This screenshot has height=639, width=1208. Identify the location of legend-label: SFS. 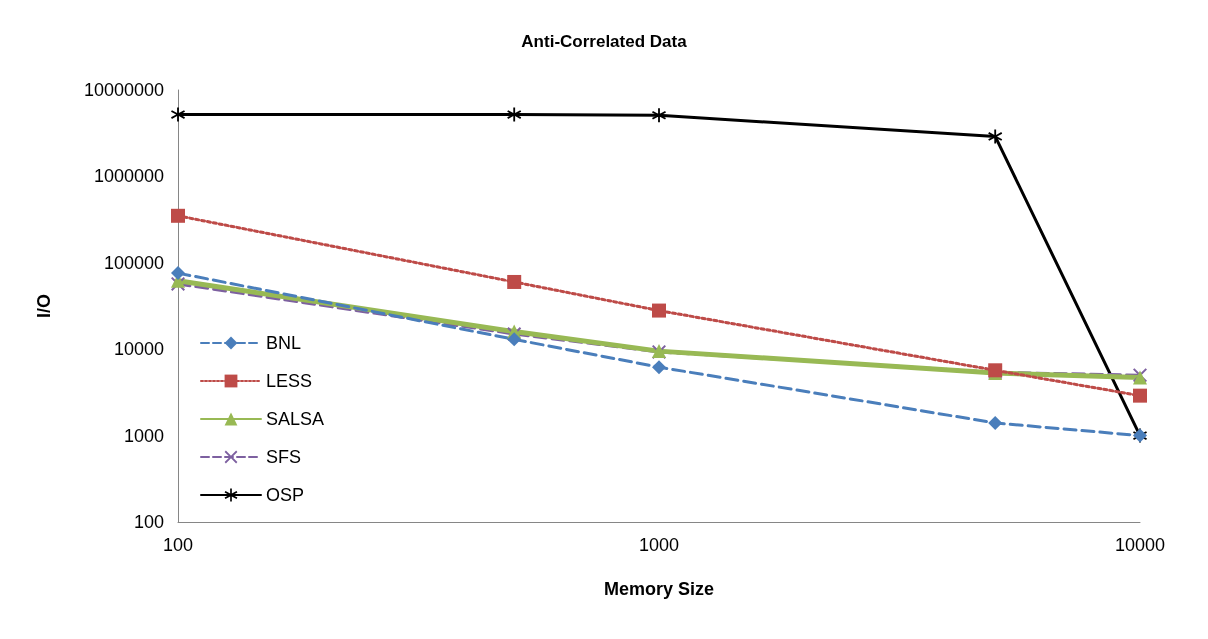
(284, 457).